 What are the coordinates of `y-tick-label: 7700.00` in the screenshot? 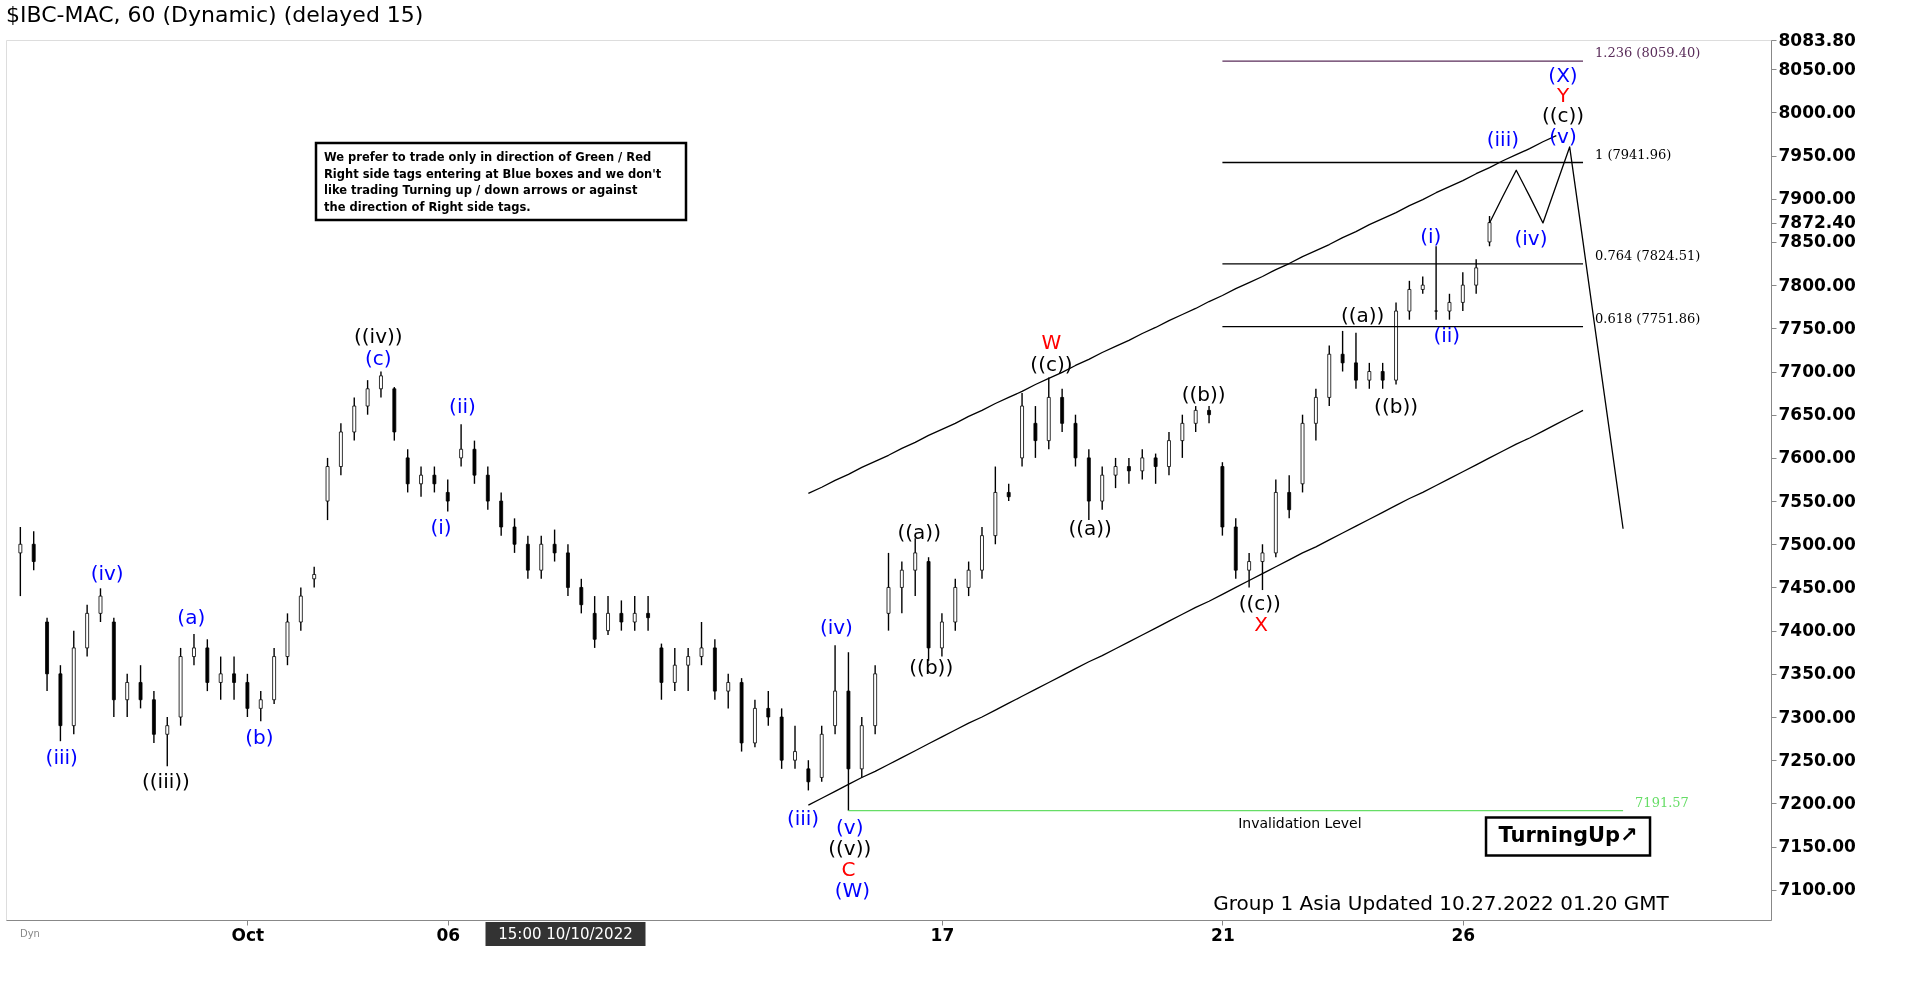 It's located at (1817, 371).